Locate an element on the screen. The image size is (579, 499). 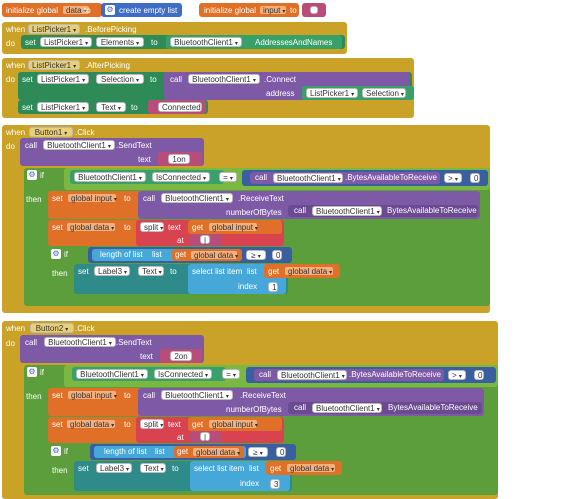
property-select: Selection is located at coordinates (120, 79).